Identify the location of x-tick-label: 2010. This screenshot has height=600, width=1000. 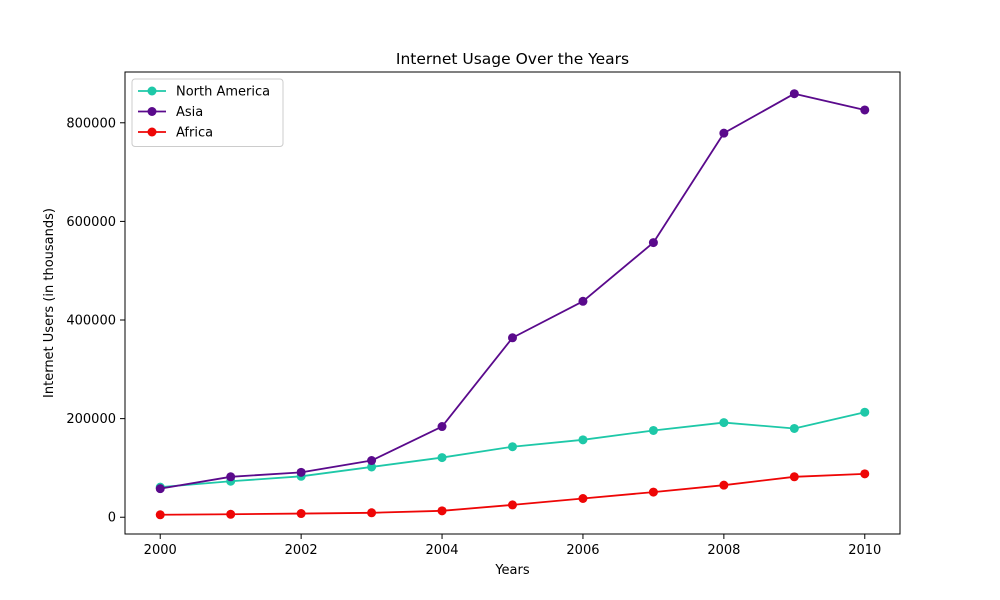
(864, 550).